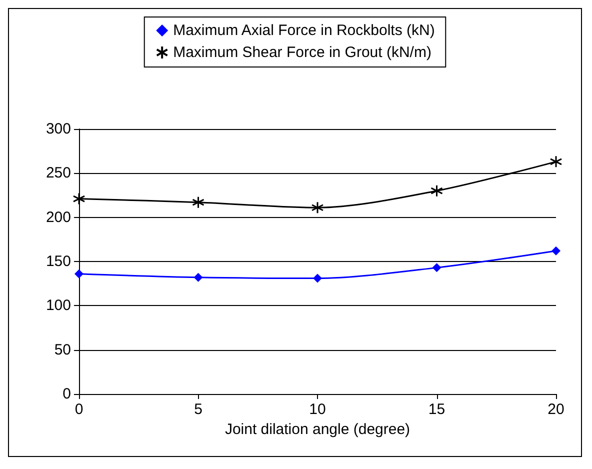 The width and height of the screenshot is (592, 469). Describe the element at coordinates (198, 409) in the screenshot. I see `x-tick-label: 5` at that location.